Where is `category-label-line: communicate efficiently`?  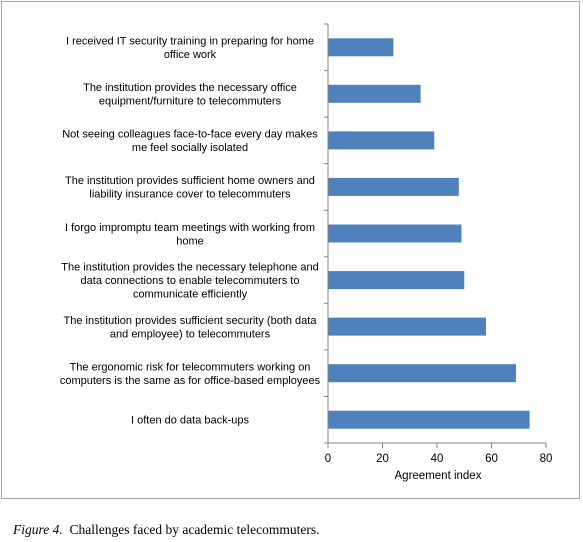 category-label-line: communicate efficiently is located at coordinates (190, 295).